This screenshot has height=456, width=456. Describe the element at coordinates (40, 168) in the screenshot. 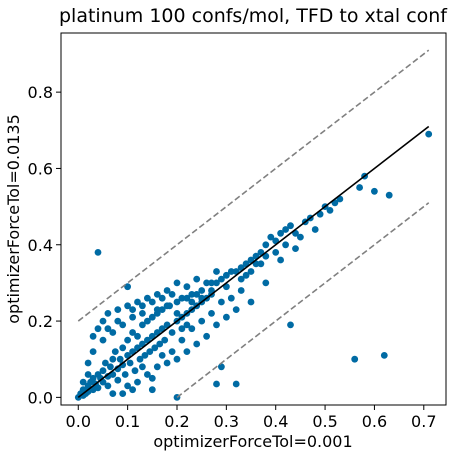

I see `y-tick-label: 0.6` at that location.